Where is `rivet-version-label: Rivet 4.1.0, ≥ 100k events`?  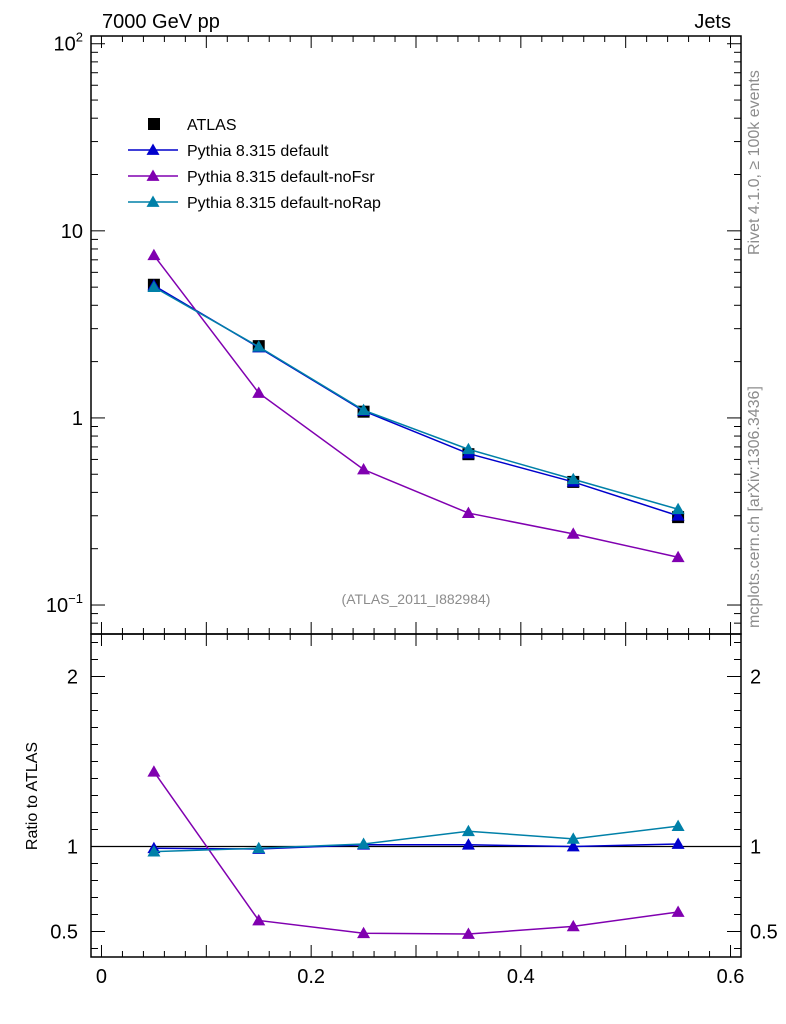 rivet-version-label: Rivet 4.1.0, ≥ 100k events is located at coordinates (754, 162).